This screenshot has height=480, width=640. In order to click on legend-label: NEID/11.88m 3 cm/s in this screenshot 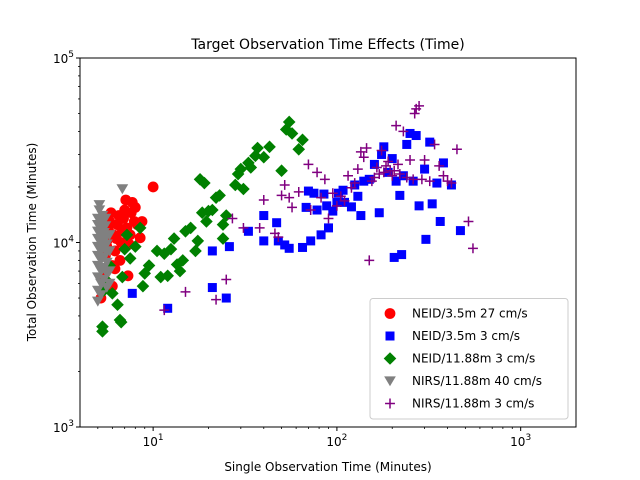, I will do `click(473, 359)`.